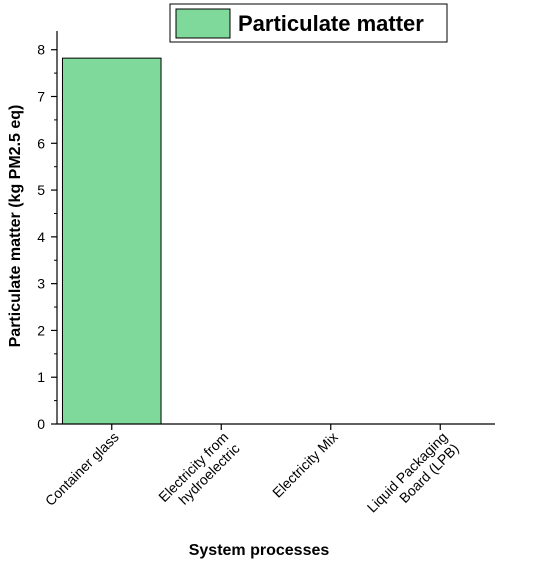  I want to click on x-tick-label-0: Container glass, so click(82, 469).